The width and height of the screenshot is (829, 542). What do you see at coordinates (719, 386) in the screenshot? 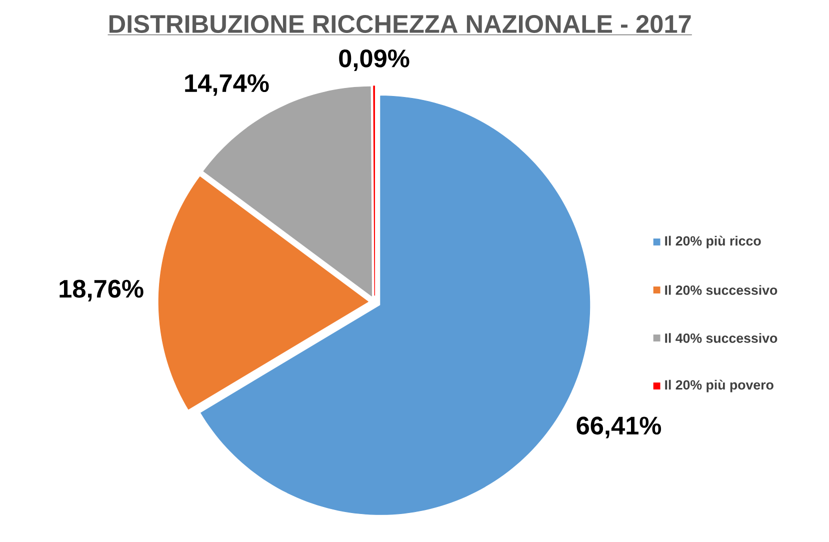
I see `legend-label: Il 20% più povero` at bounding box center [719, 386].